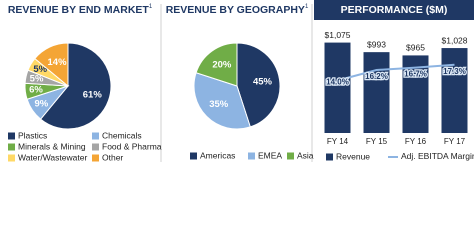  Describe the element at coordinates (217, 155) in the screenshot. I see `legend-label: Americas` at that location.